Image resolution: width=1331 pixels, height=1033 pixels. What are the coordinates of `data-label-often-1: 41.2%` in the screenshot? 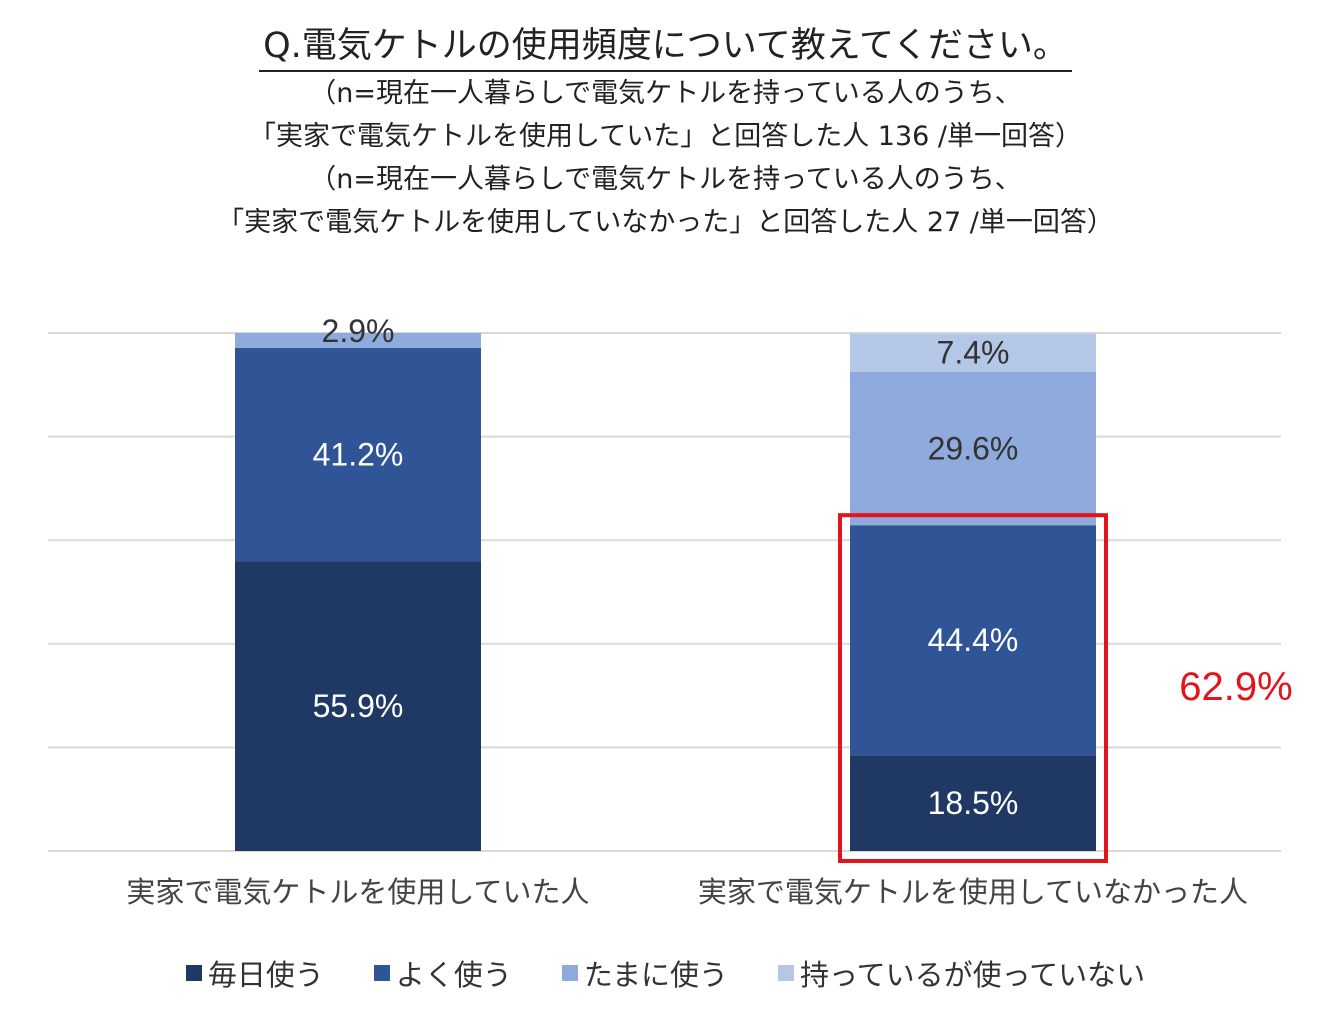 It's located at (358, 455).